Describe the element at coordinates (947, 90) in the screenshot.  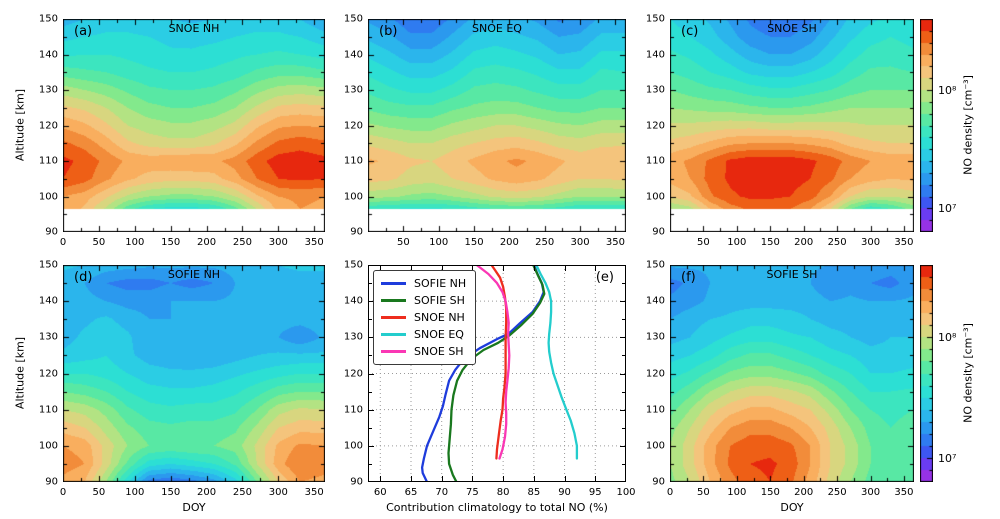
I see `colorbar-top-tick-1e8: 10⁸` at that location.